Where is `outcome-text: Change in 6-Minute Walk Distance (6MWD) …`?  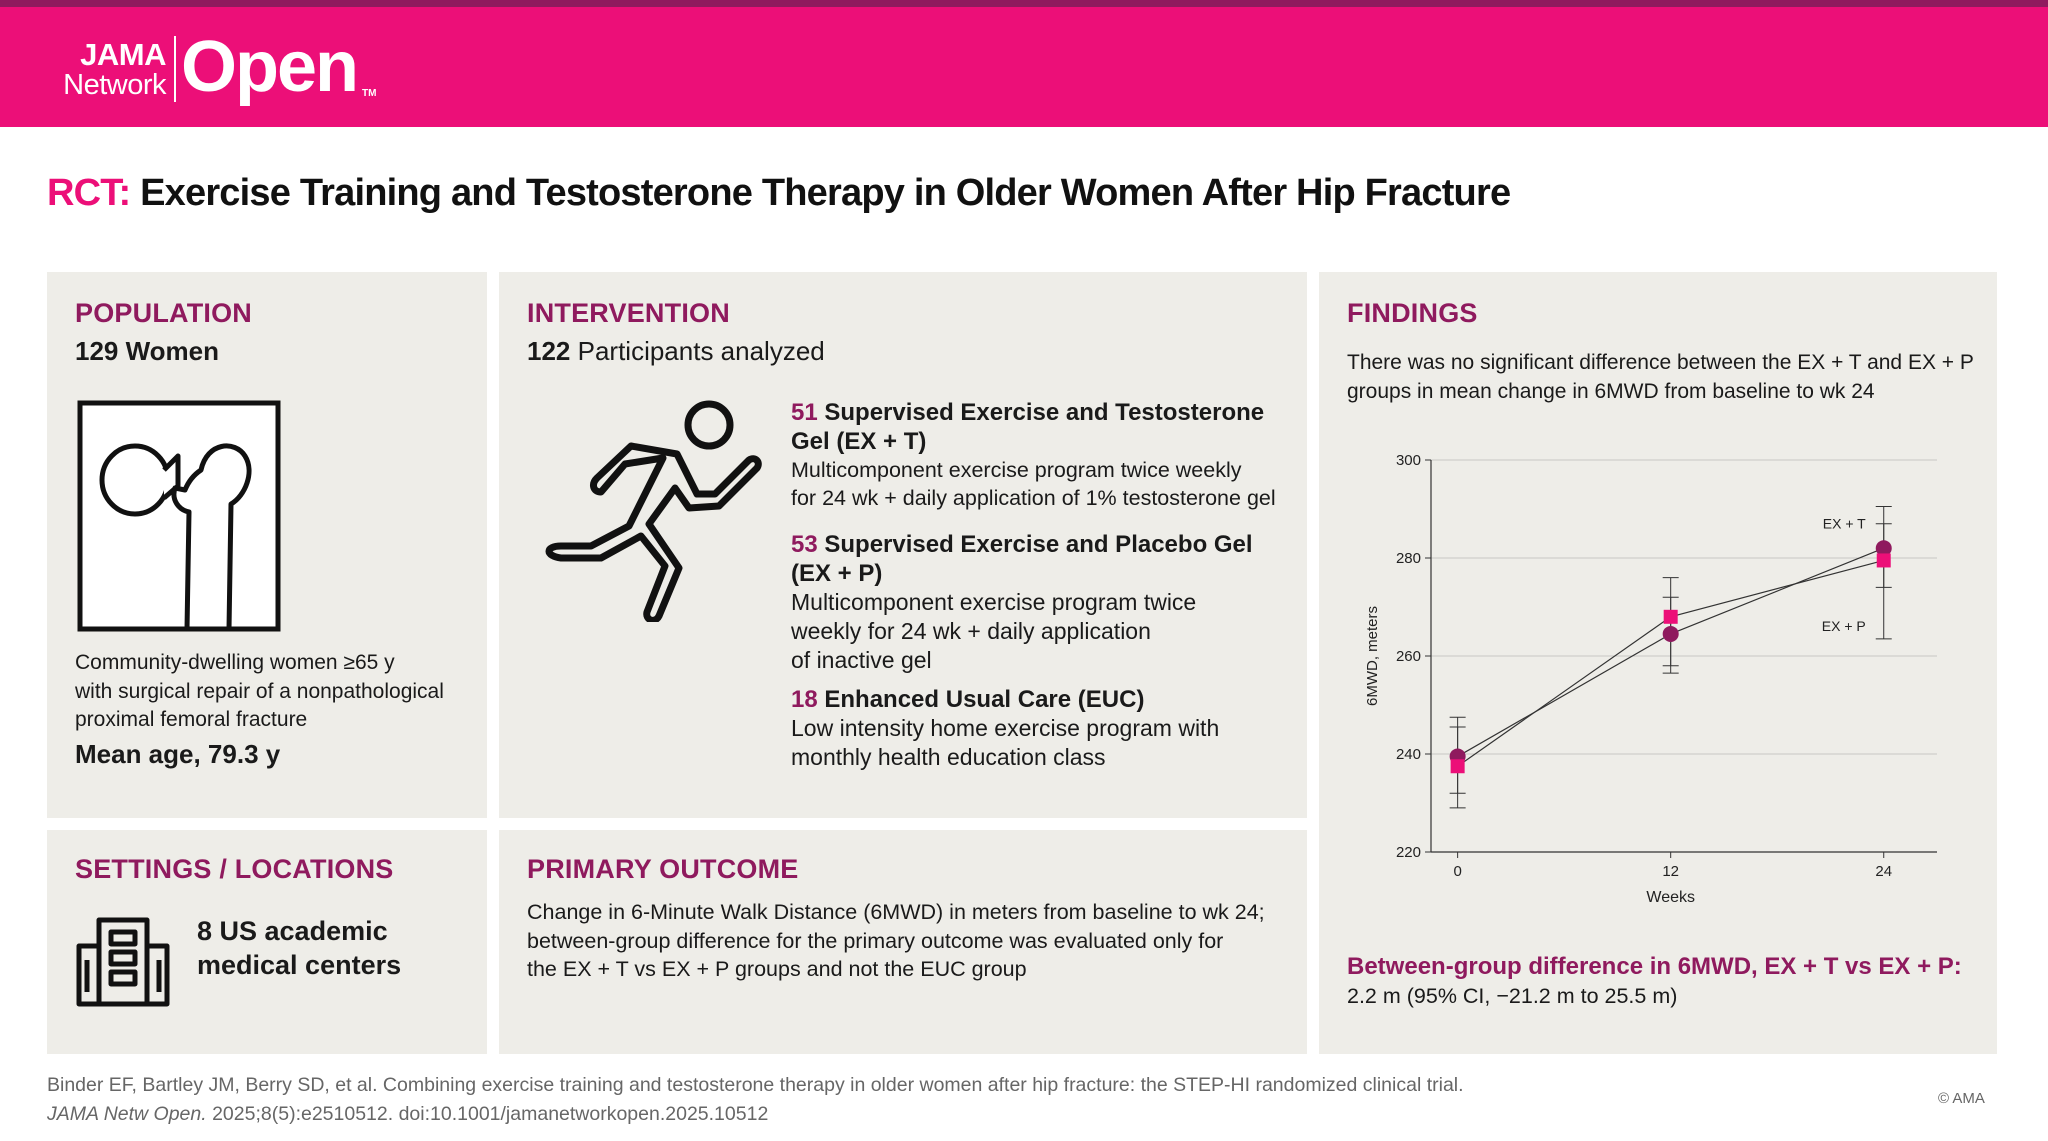
outcome-text: Change in 6-Minute Walk Distance (6MWD) … is located at coordinates (896, 940).